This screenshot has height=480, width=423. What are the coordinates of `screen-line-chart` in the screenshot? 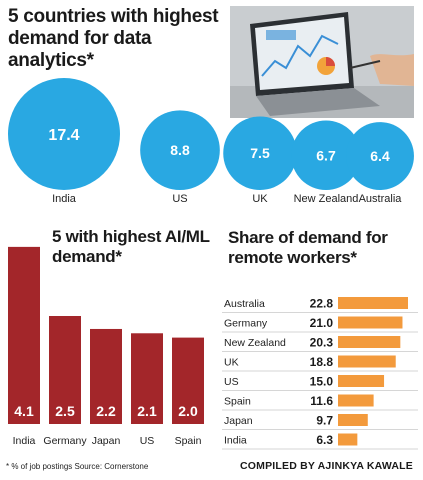 It's located at (300, 55).